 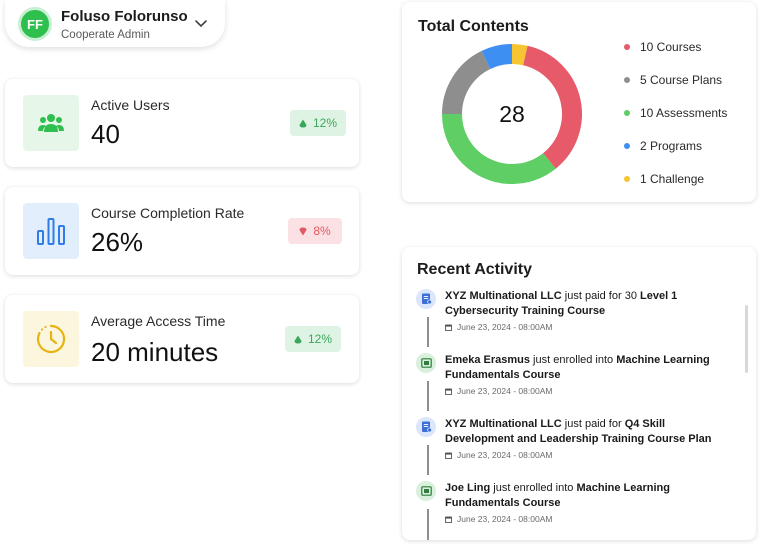 What do you see at coordinates (158, 321) in the screenshot?
I see `stat-label: Average Access Time` at bounding box center [158, 321].